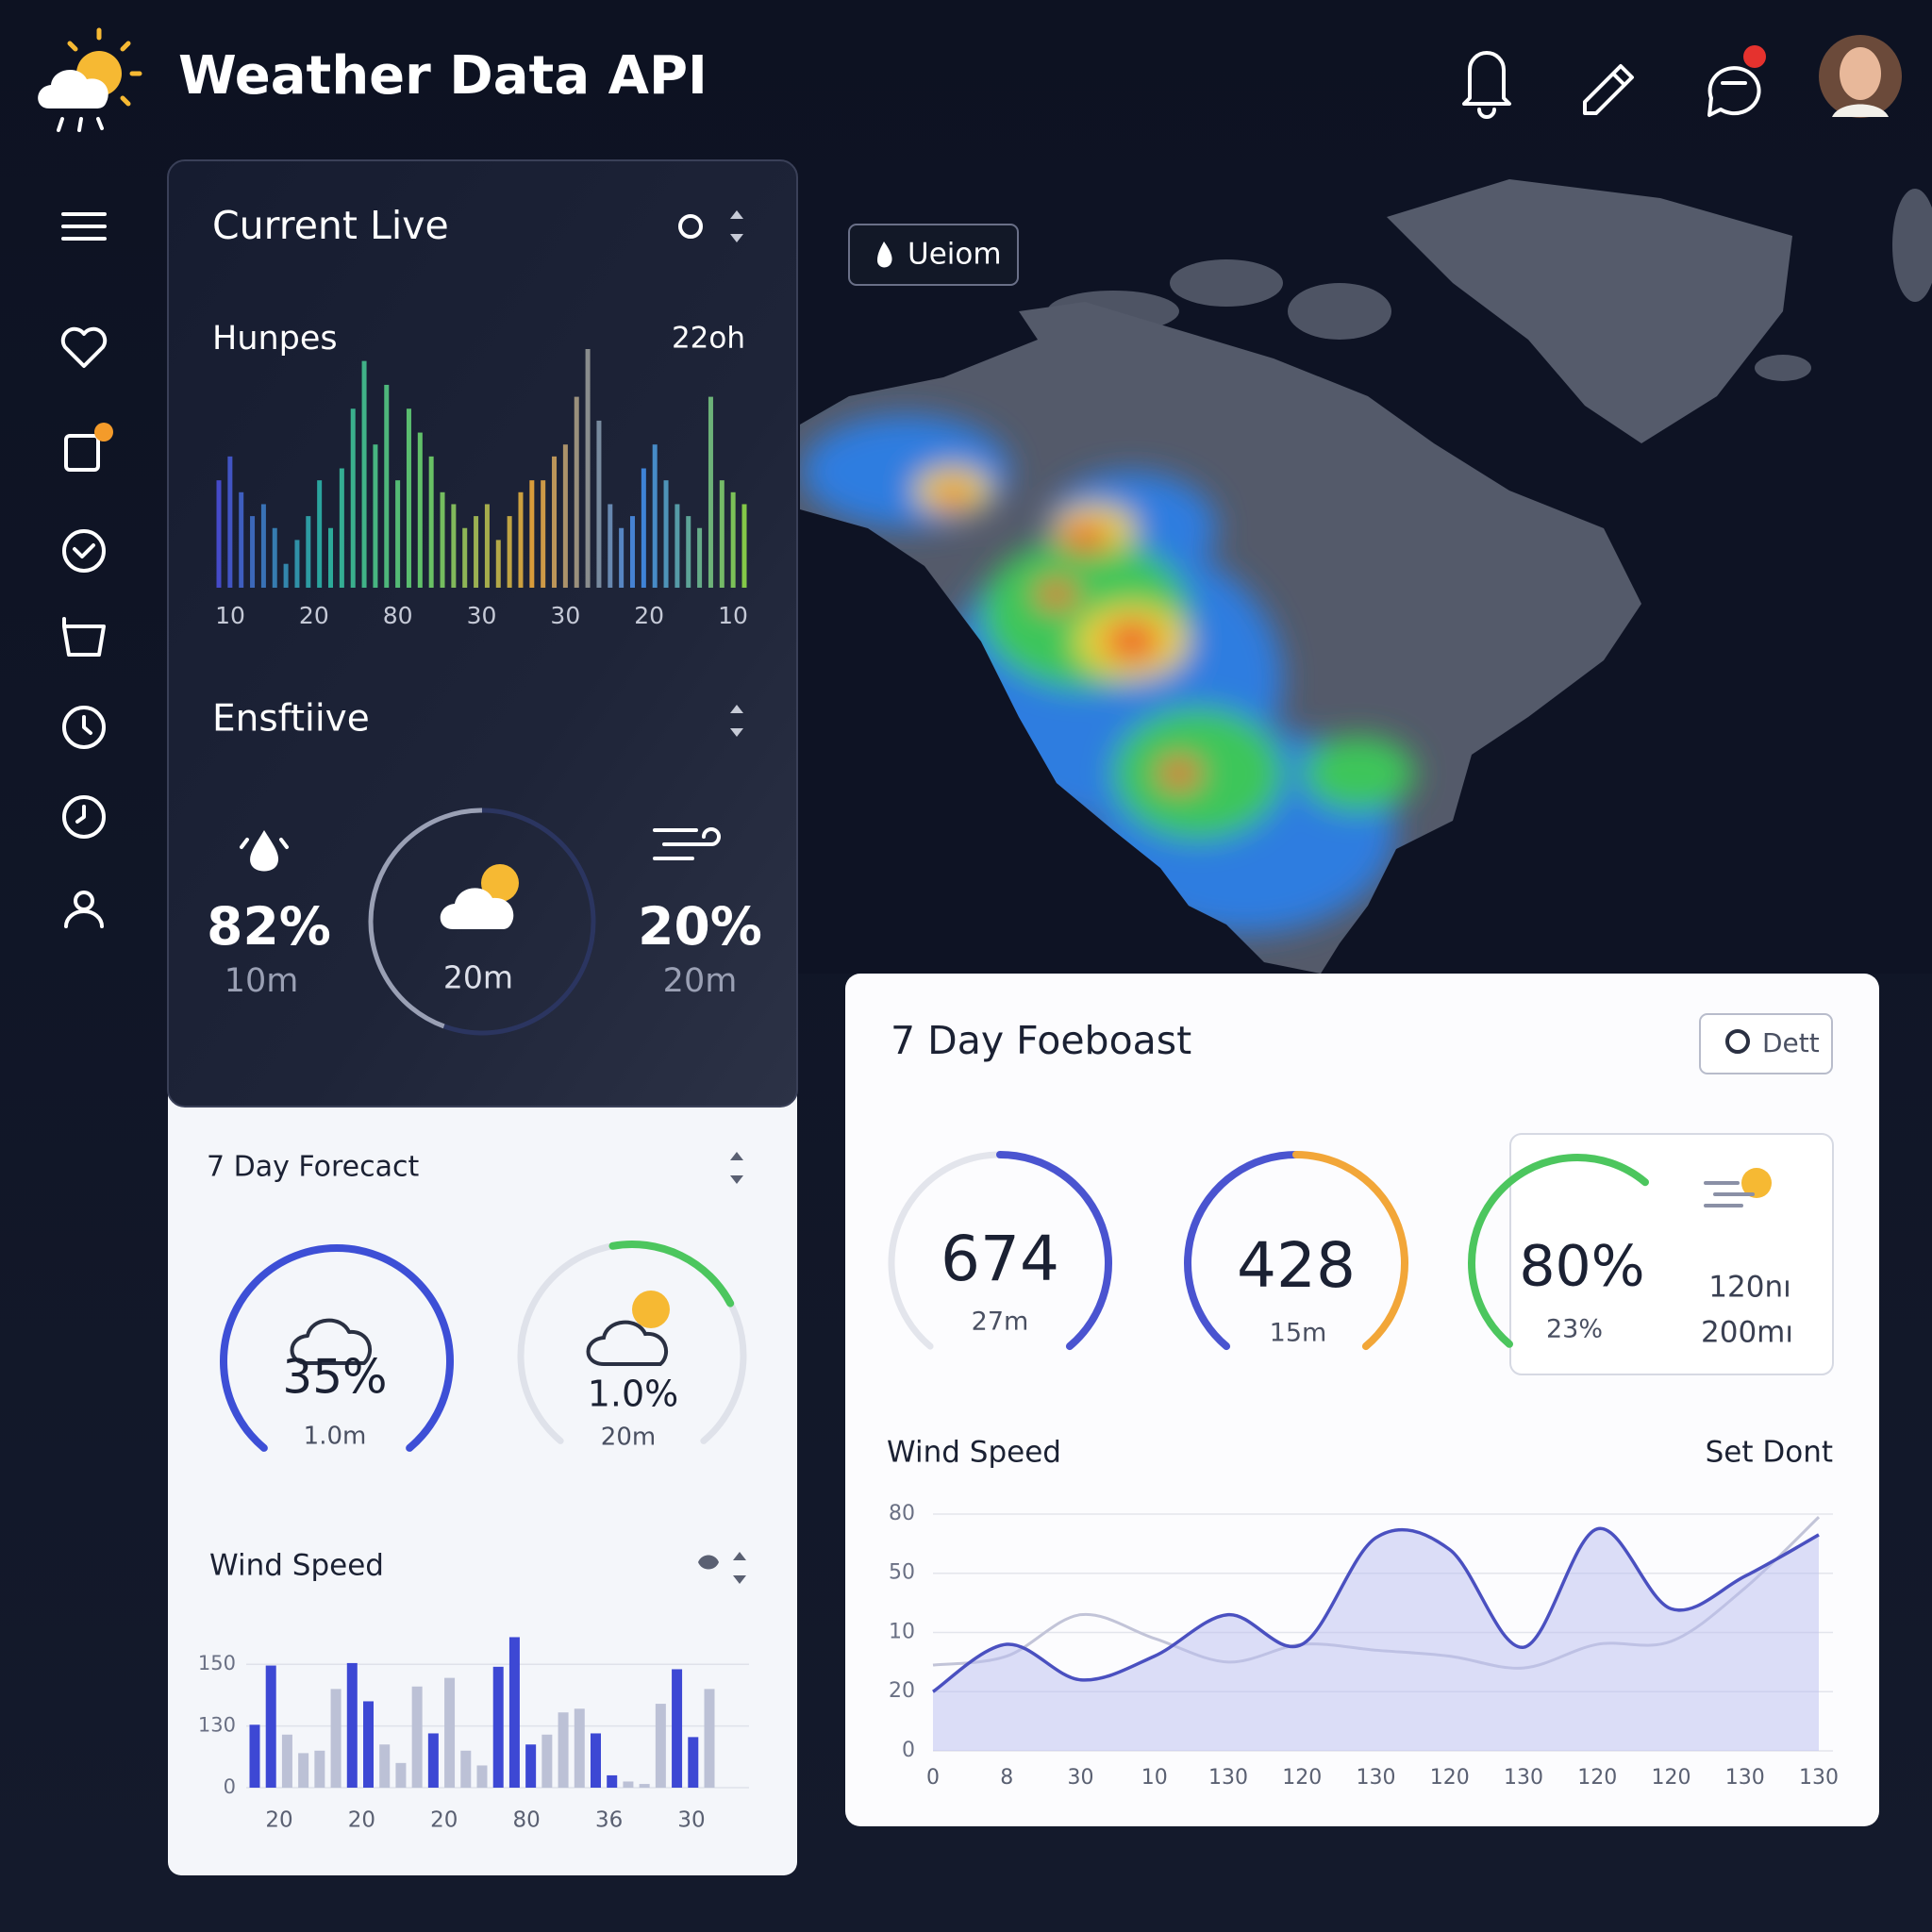  What do you see at coordinates (1738, 1042) in the screenshot?
I see `button-icon` at bounding box center [1738, 1042].